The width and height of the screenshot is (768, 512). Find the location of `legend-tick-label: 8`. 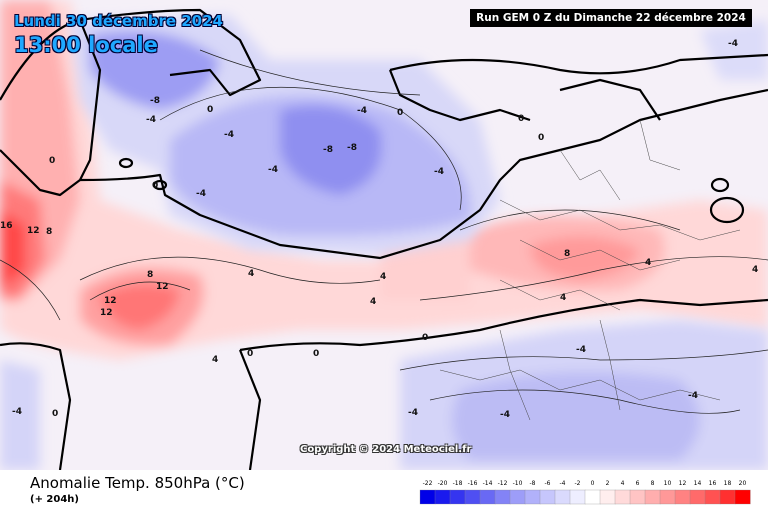

legend-tick-label: 8 is located at coordinates (653, 483).